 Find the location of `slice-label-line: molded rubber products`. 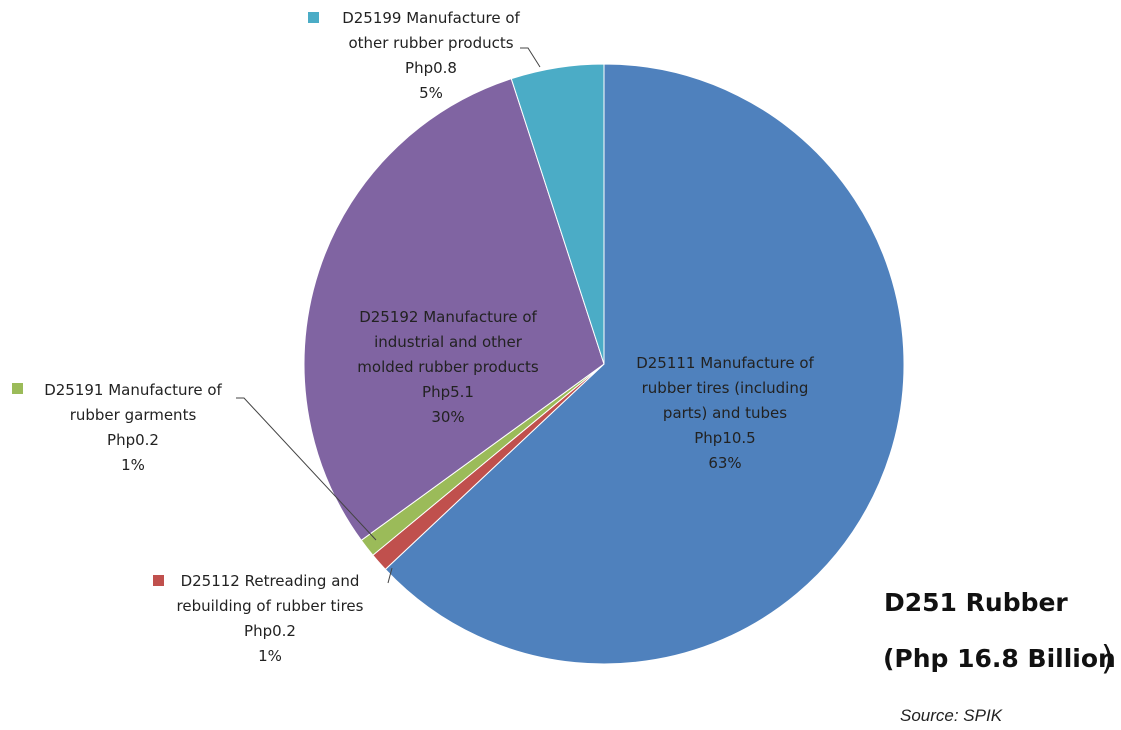

slice-label-line: molded rubber products is located at coordinates (448, 367).